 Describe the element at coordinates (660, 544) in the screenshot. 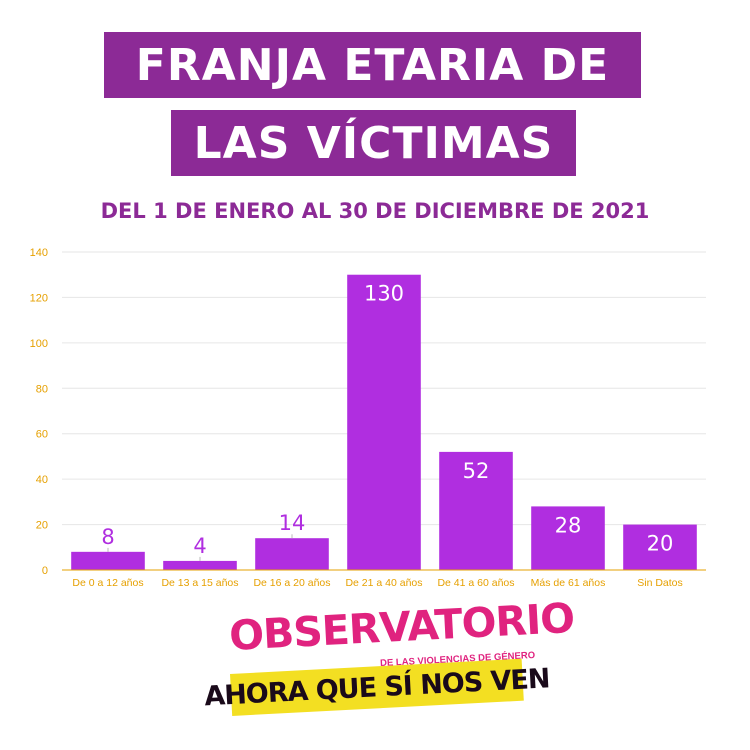

I see `data-label: 20` at that location.